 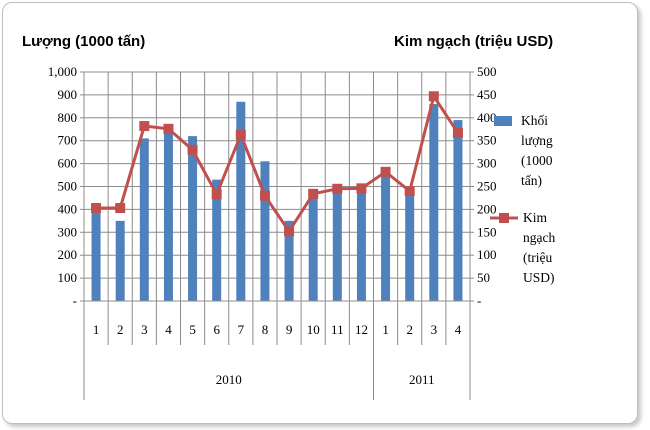 What do you see at coordinates (216, 329) in the screenshot?
I see `x-tick-label: 6` at bounding box center [216, 329].